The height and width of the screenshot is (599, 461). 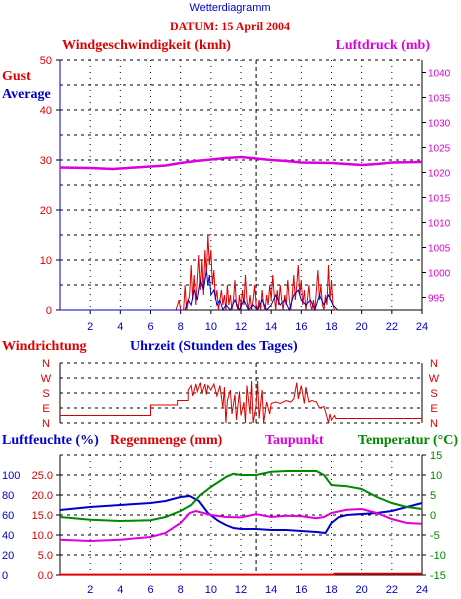 What do you see at coordinates (8, 496) in the screenshot?
I see `humidity-tick-label: 80` at bounding box center [8, 496].